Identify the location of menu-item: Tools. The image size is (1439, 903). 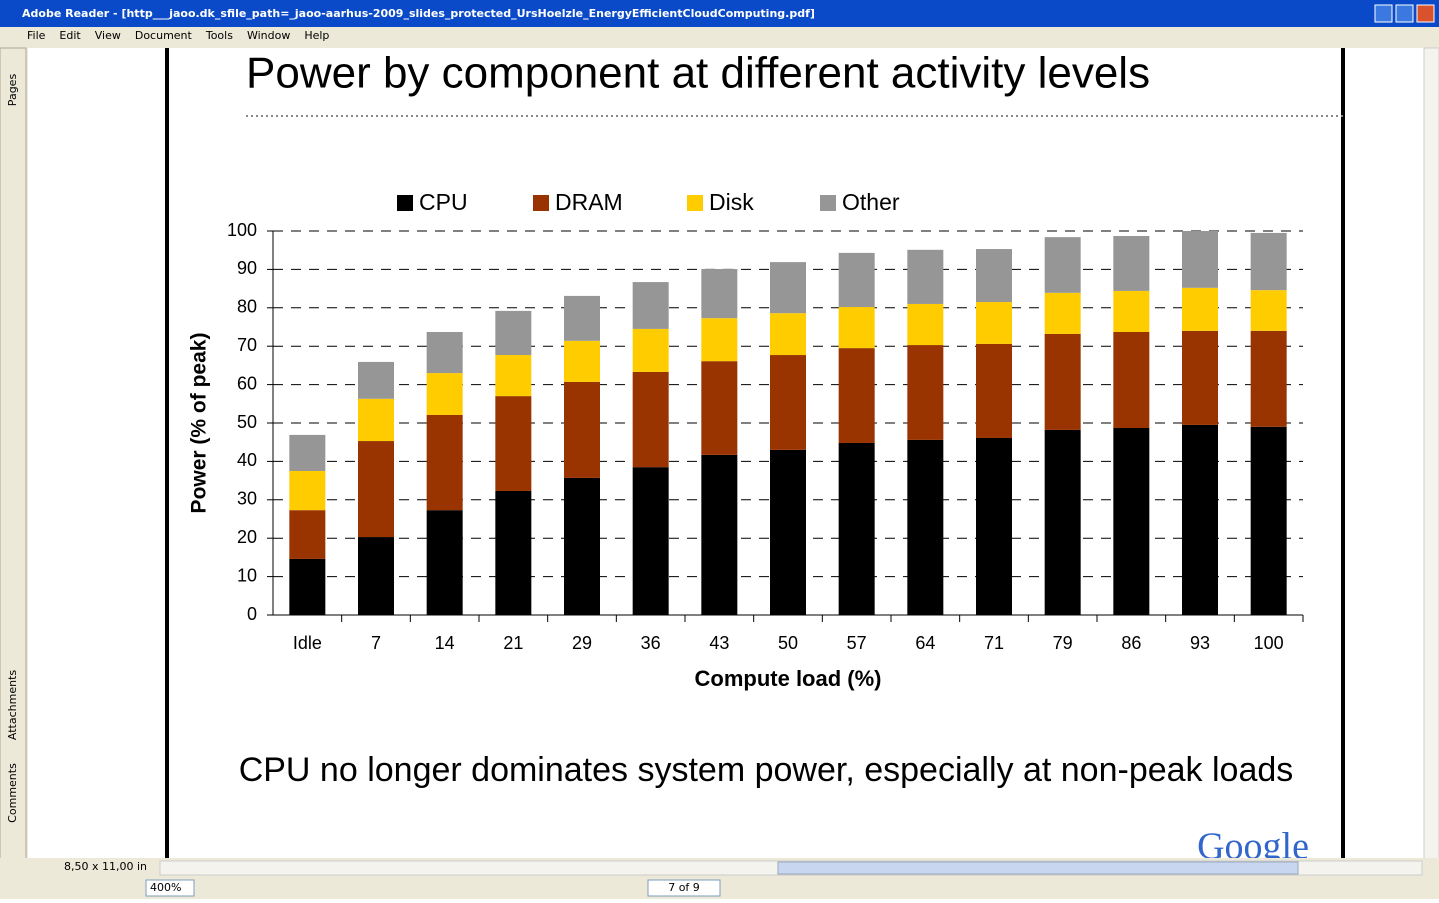
(219, 35).